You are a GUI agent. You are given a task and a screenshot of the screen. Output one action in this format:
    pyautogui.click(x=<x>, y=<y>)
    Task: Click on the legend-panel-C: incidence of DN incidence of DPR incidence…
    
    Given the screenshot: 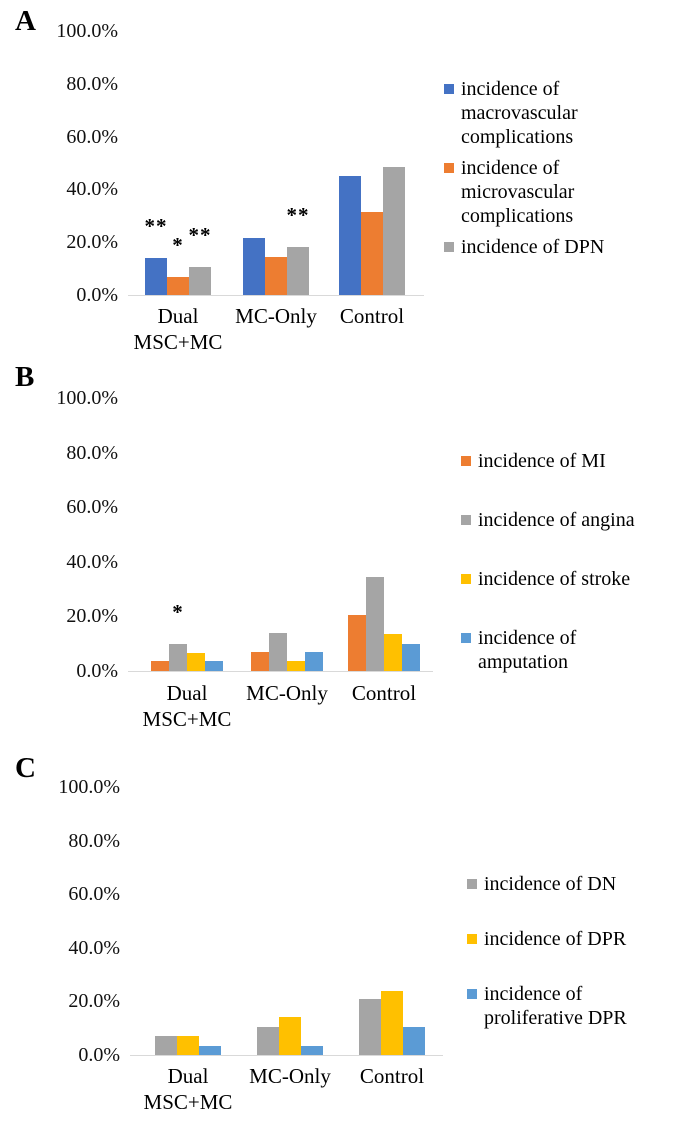 What is the action you would take?
    pyautogui.click(x=555, y=951)
    